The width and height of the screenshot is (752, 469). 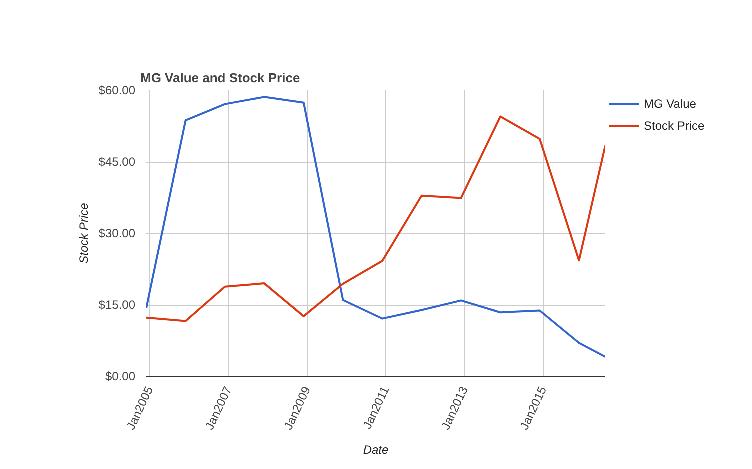 I want to click on y-tick-label: $30.00, so click(x=117, y=233).